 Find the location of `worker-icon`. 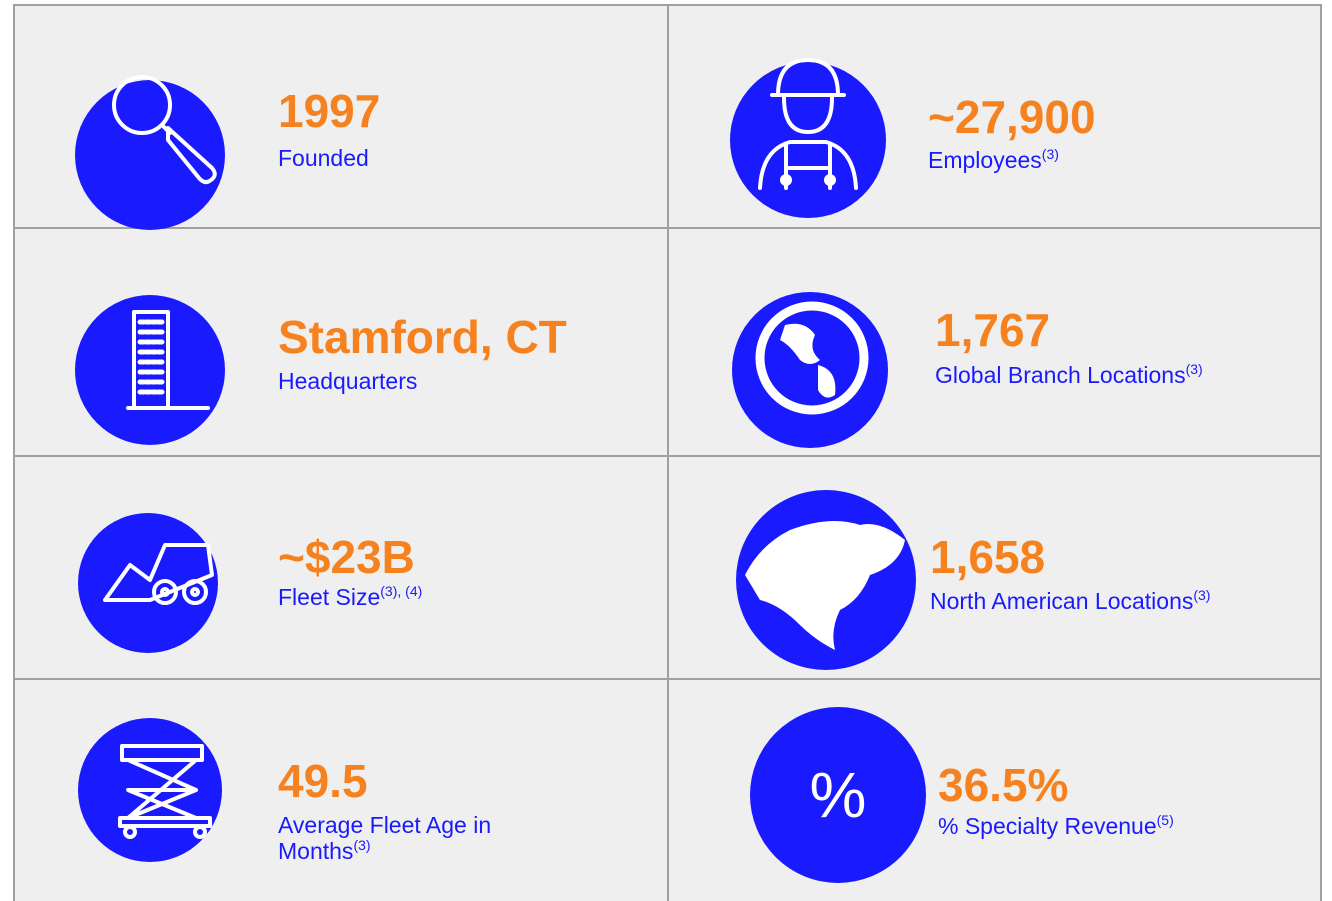

worker-icon is located at coordinates (808, 124).